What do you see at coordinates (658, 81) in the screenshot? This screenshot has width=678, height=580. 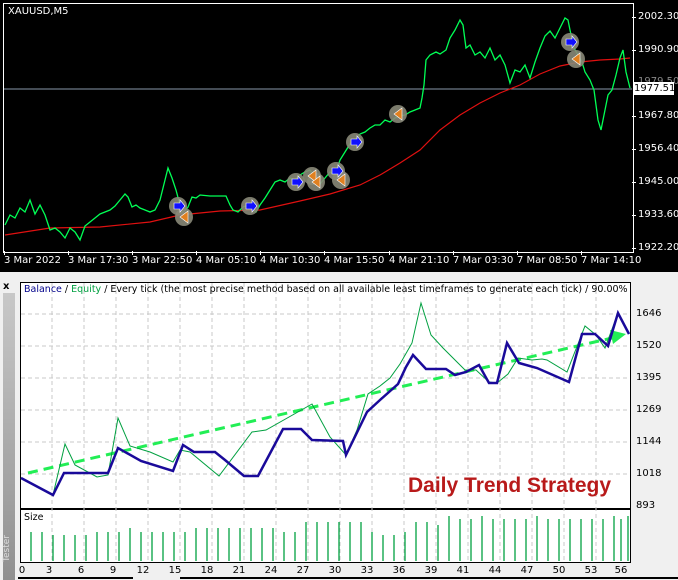 I see `price-axis-label: 1979.50` at bounding box center [658, 81].